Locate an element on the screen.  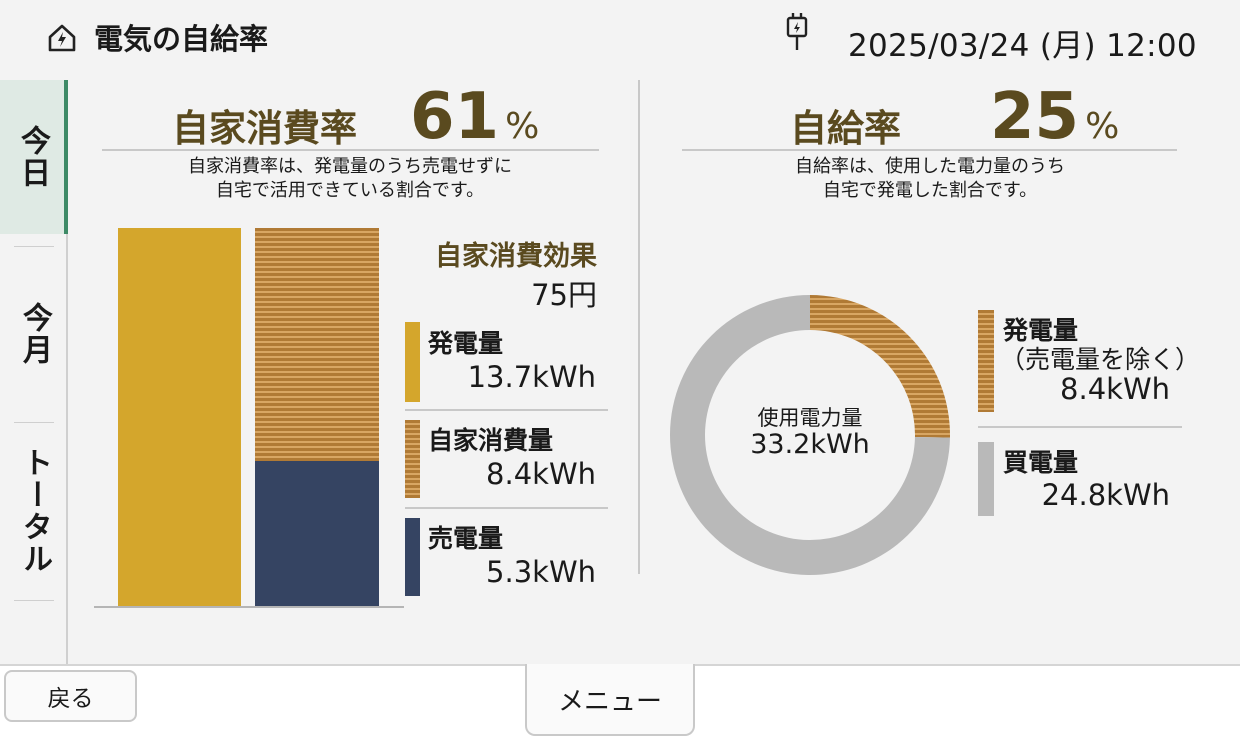
panel-divider is located at coordinates (639, 327).